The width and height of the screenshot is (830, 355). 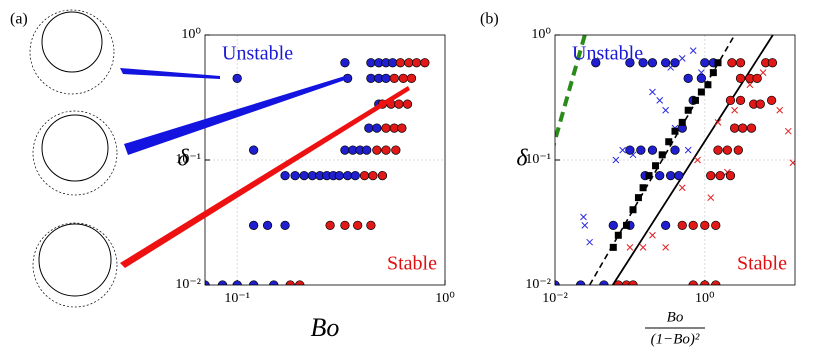 What do you see at coordinates (555, 298) in the screenshot?
I see `x-tick-label: 10⁻²` at bounding box center [555, 298].